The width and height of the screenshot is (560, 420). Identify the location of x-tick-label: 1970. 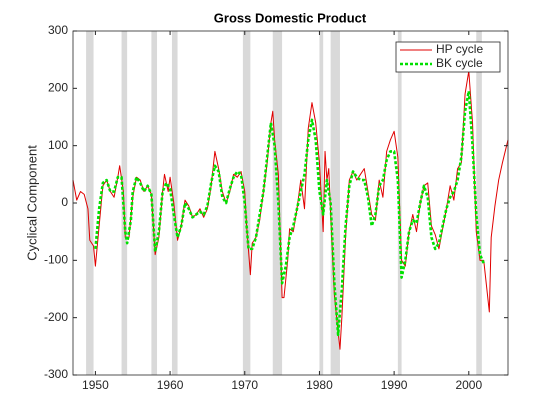
(244, 385).